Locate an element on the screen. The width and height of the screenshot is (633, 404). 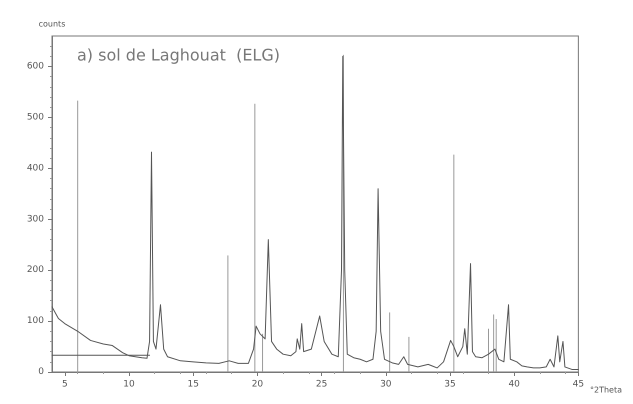
text: a) sol de Laghouat (ELG) is located at coordinates (178, 55).